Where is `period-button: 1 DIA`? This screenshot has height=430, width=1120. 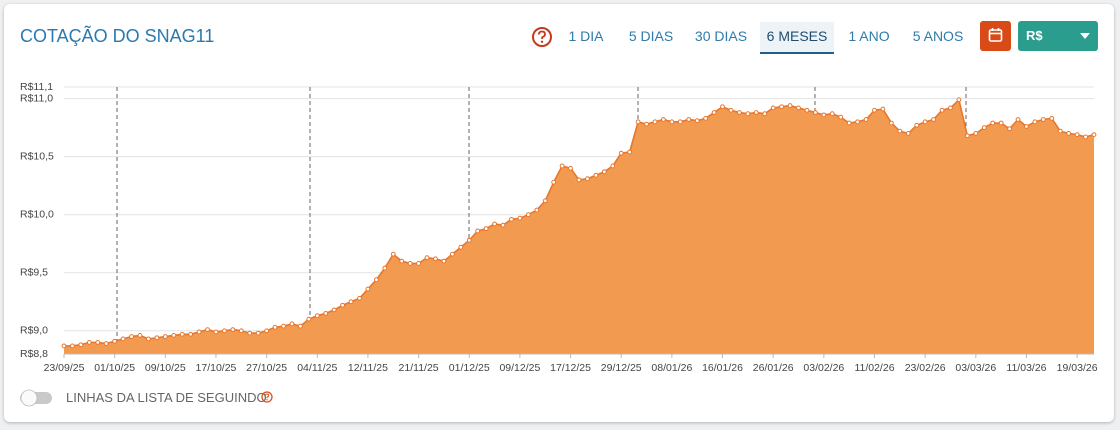
period-button: 1 DIA is located at coordinates (586, 36).